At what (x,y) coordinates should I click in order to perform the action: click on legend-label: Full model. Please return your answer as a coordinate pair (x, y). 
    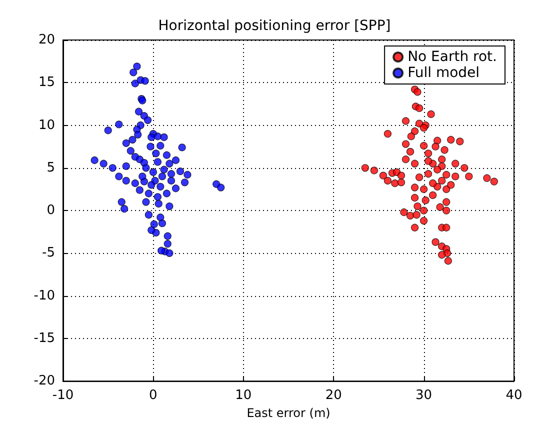
    Looking at the image, I should click on (444, 73).